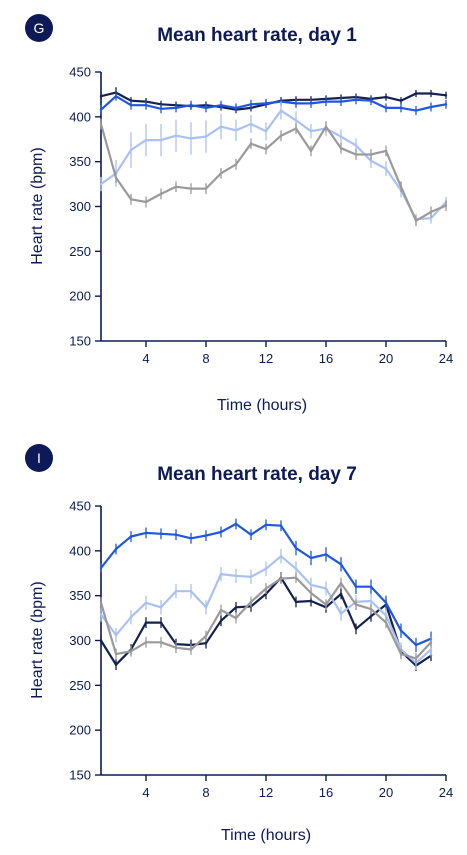 The image size is (467, 855). What do you see at coordinates (37, 205) in the screenshot?
I see `y-axis-label: Heart rate (bpm)` at bounding box center [37, 205].